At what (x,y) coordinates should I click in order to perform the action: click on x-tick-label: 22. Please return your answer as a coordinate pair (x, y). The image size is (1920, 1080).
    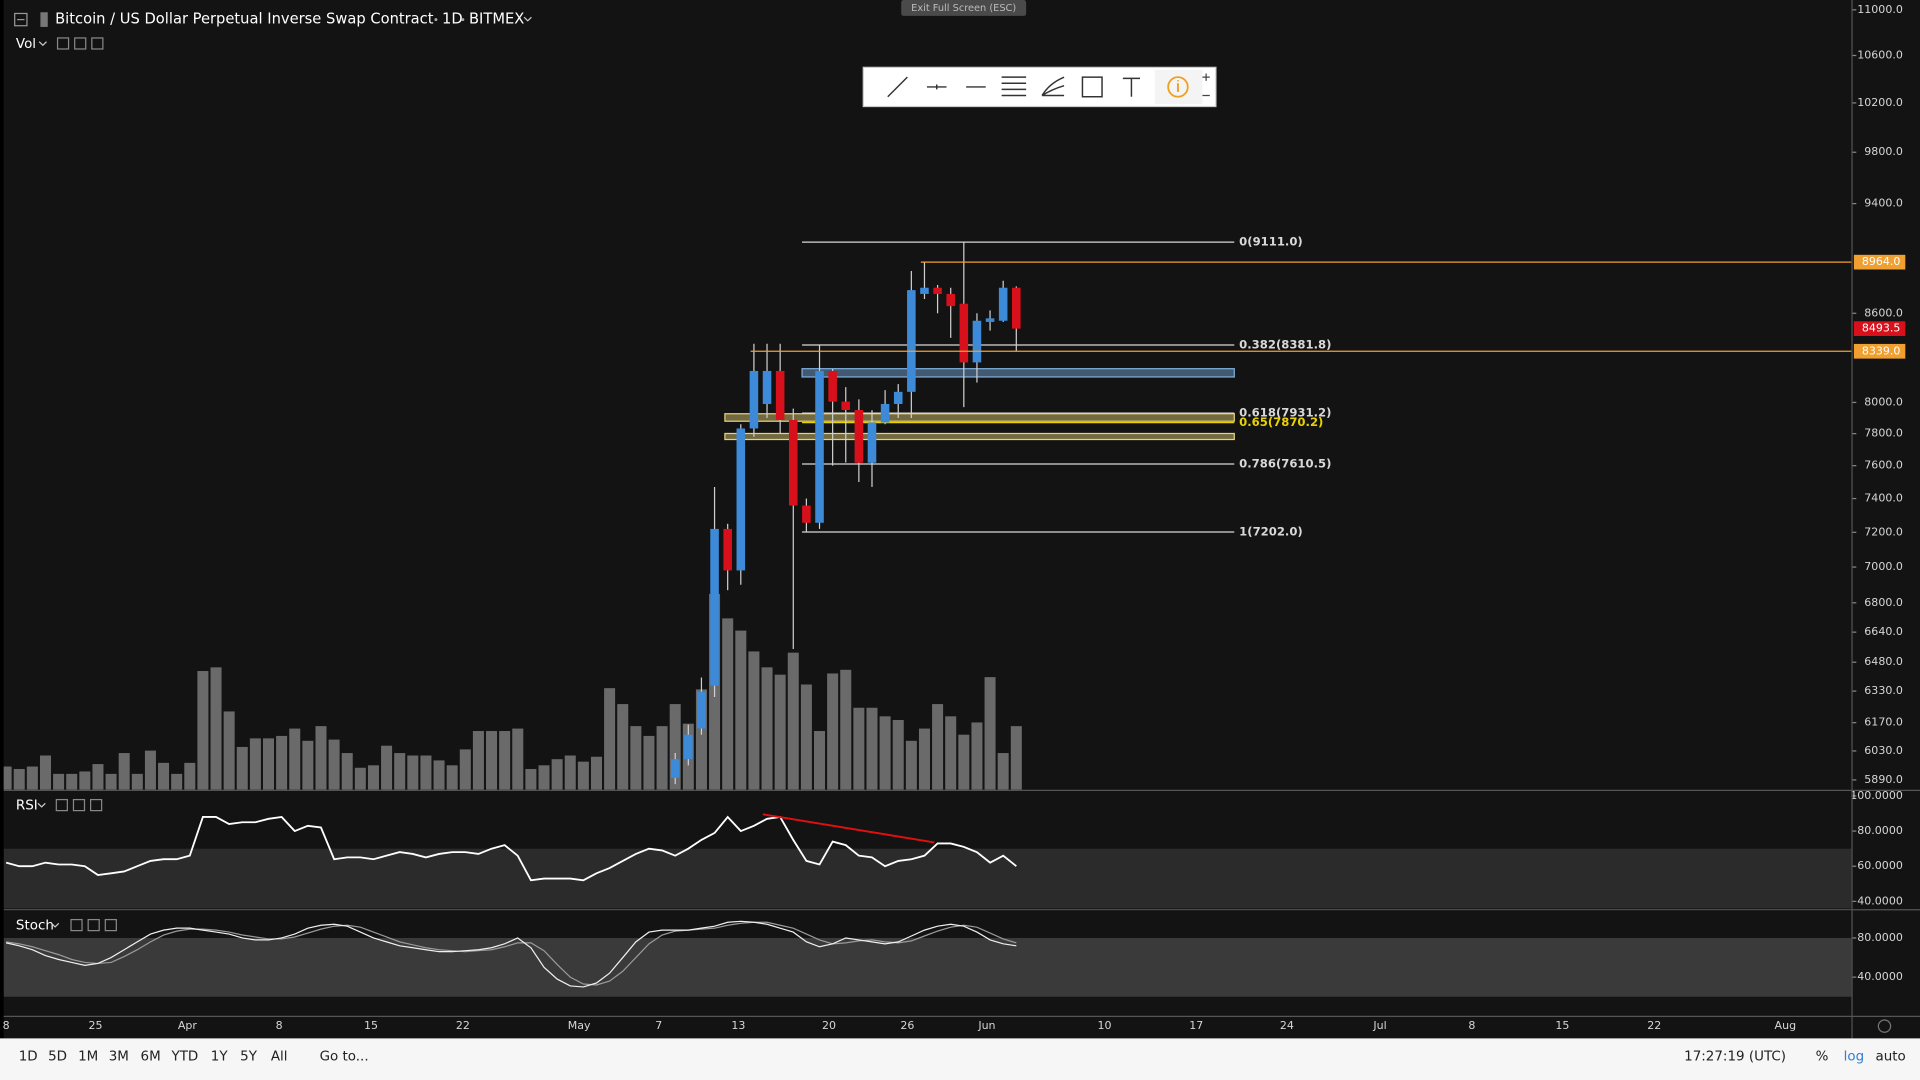
    Looking at the image, I should click on (1654, 1025).